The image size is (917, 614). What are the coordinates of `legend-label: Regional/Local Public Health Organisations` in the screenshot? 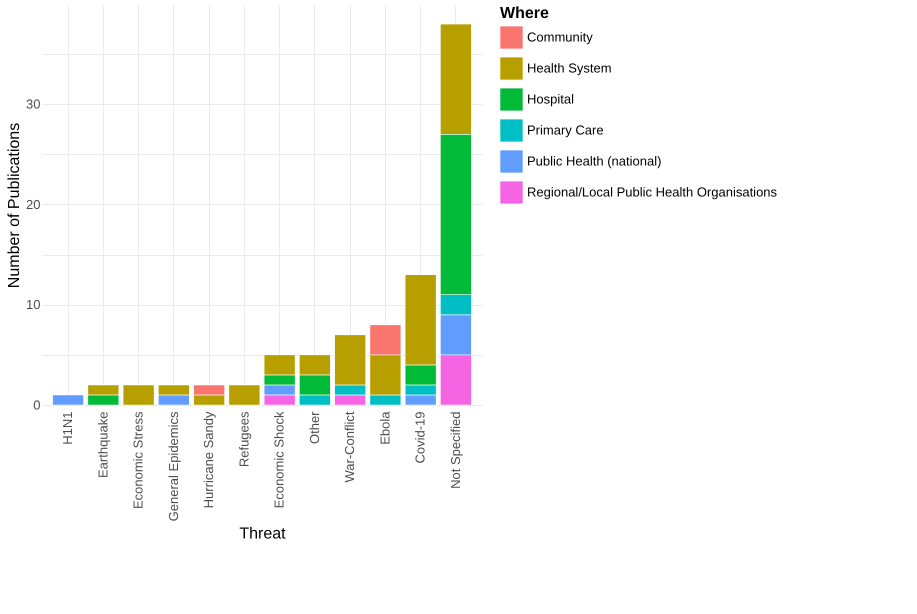 It's located at (652, 192).